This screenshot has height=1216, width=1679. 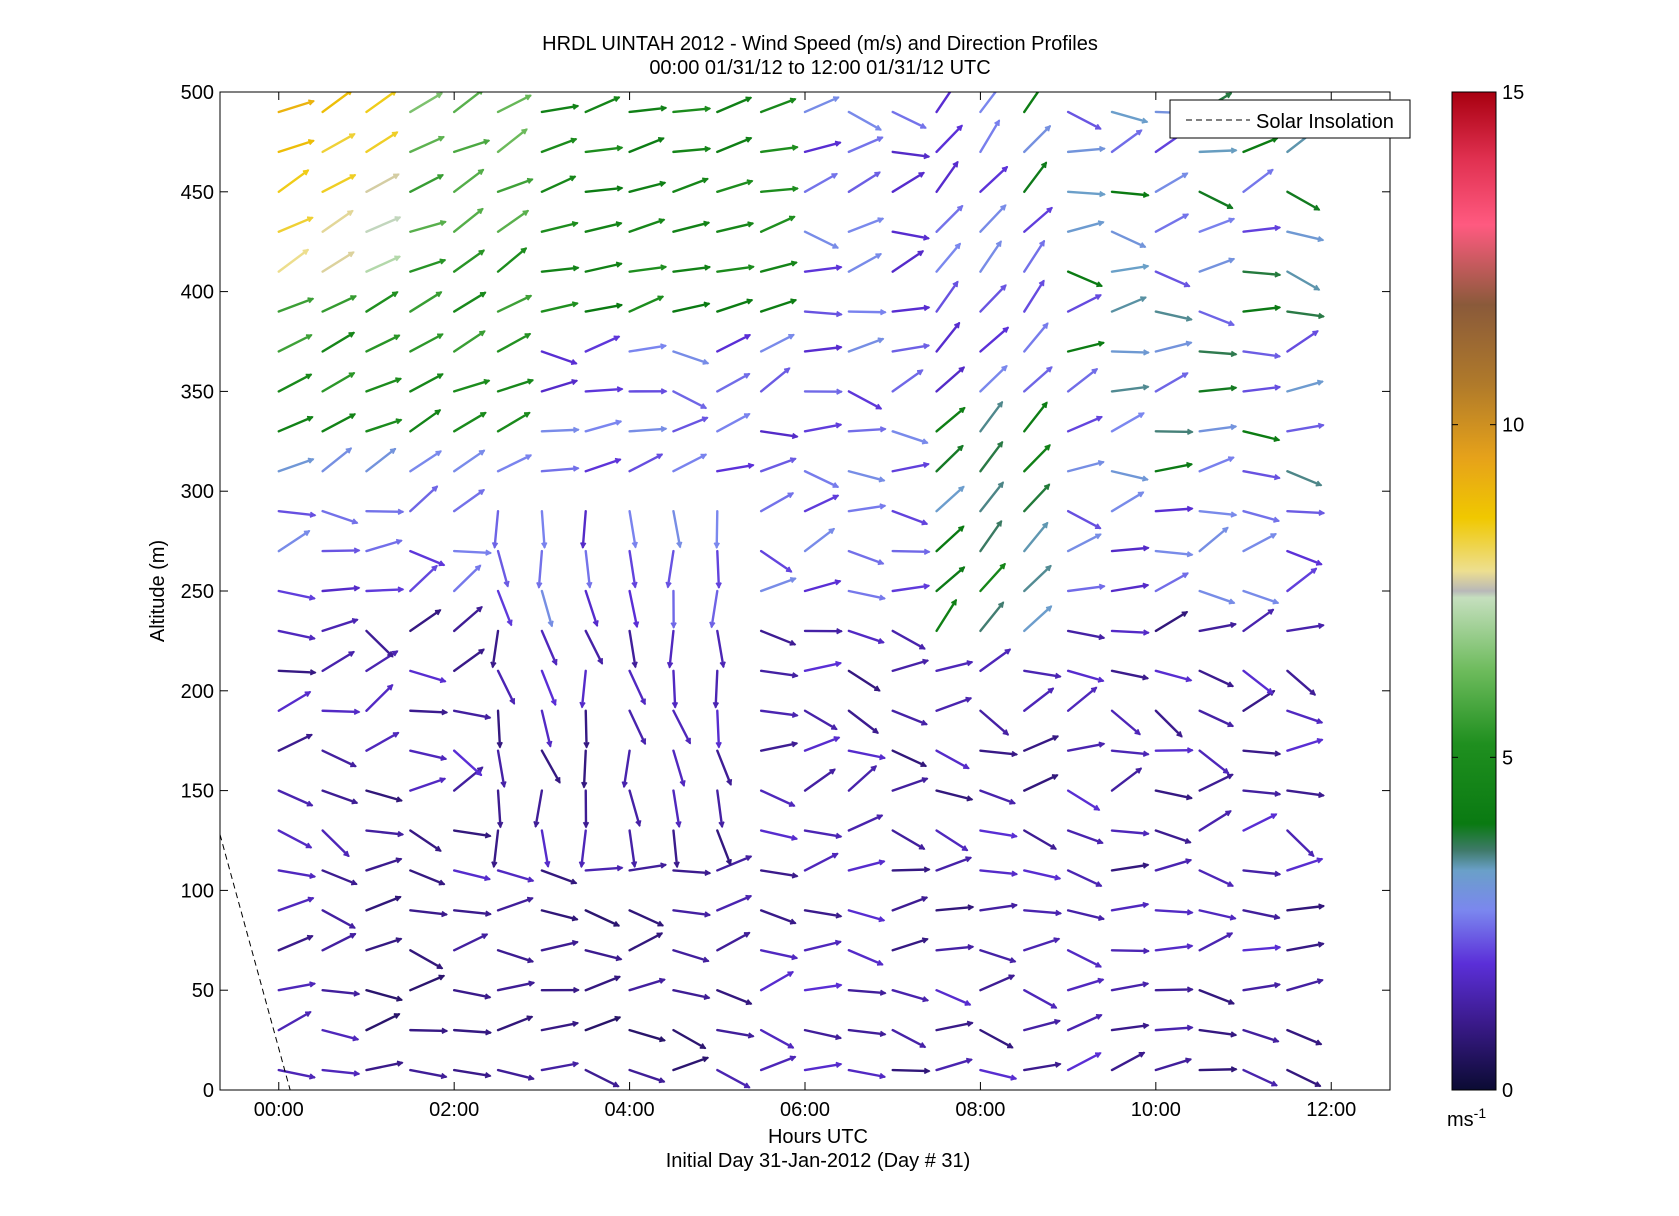 I want to click on colorbar-gradient, so click(x=1474, y=591).